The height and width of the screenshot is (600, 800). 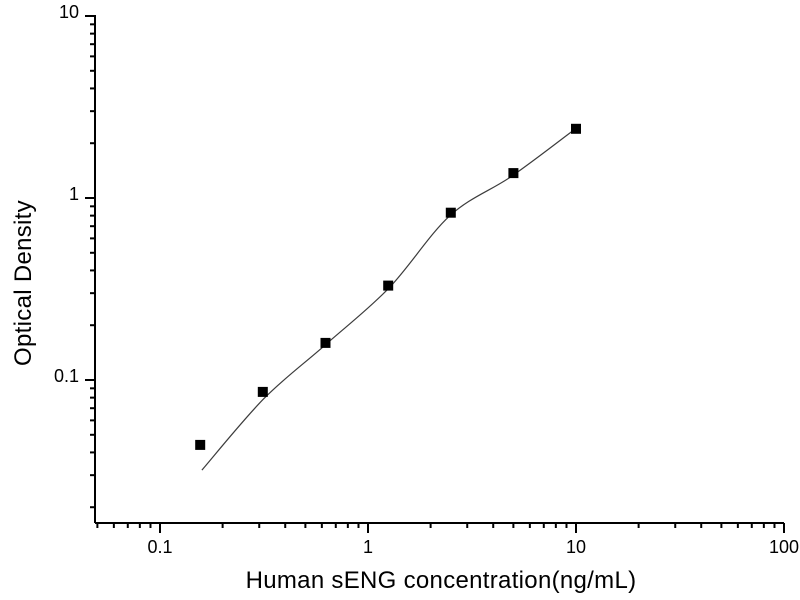 I want to click on x-tick-label: 10, so click(x=576, y=547).